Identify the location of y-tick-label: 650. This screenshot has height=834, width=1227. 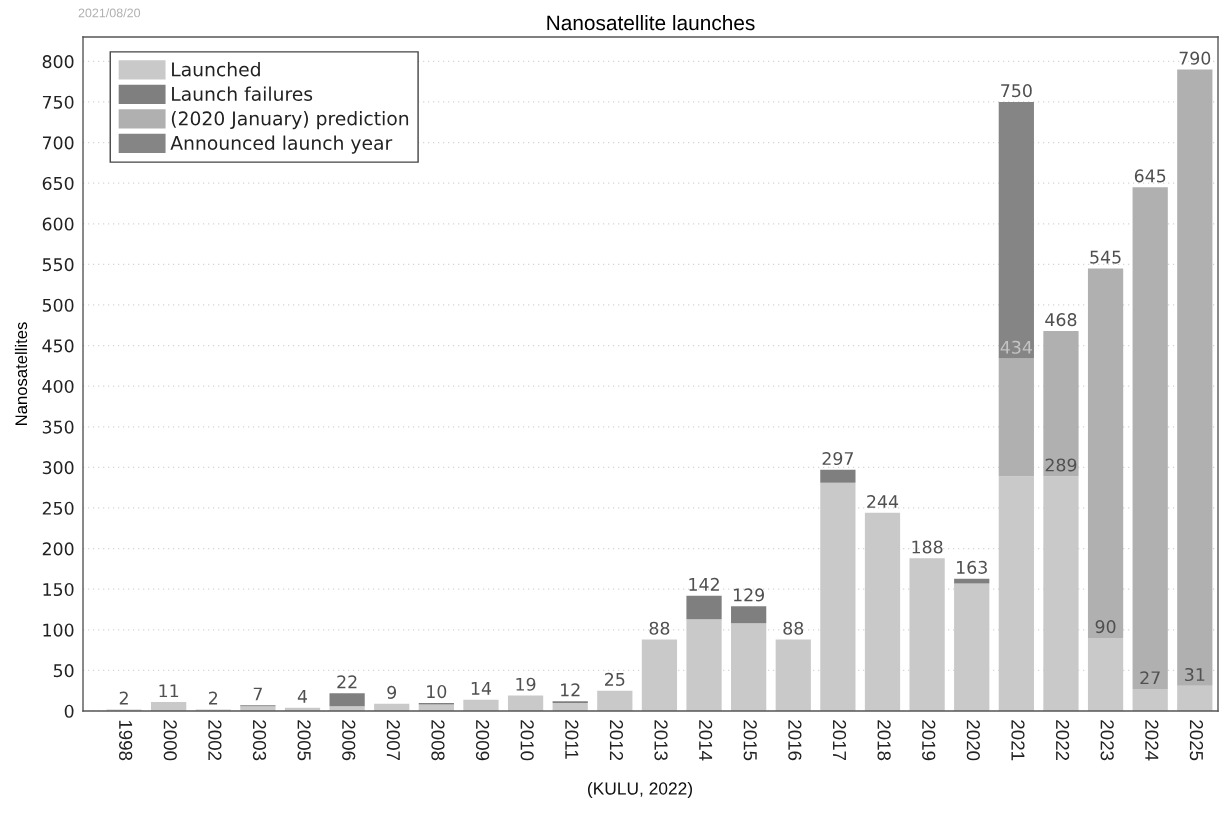
(58, 183).